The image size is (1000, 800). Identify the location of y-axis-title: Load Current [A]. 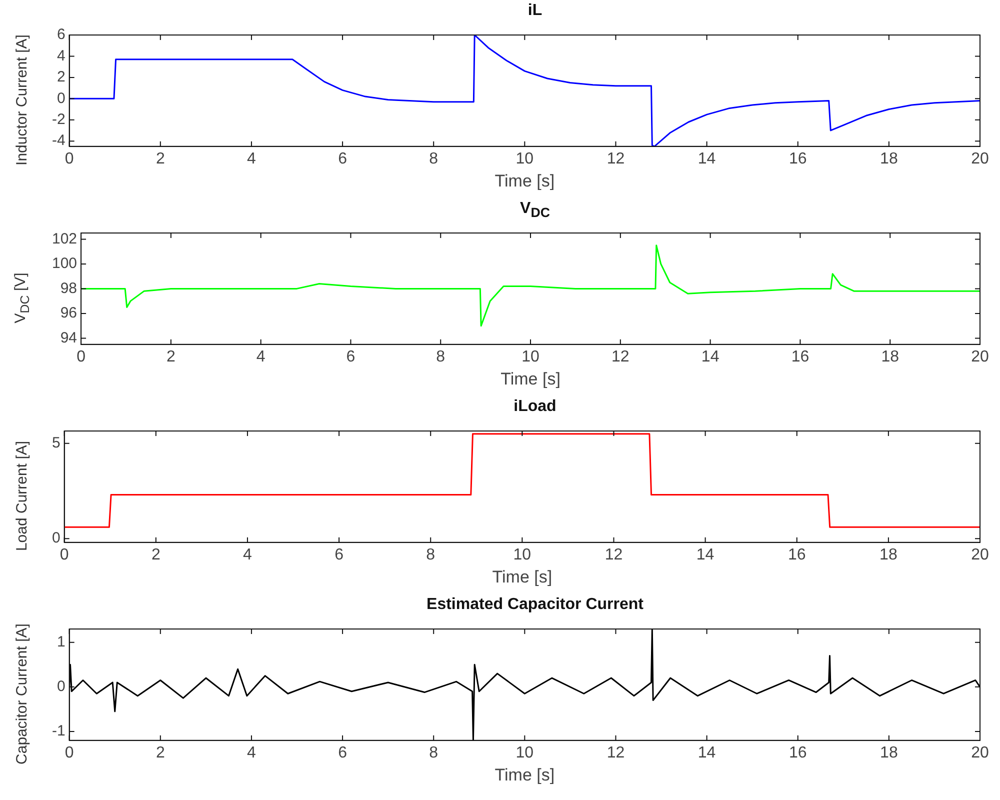
(22, 496).